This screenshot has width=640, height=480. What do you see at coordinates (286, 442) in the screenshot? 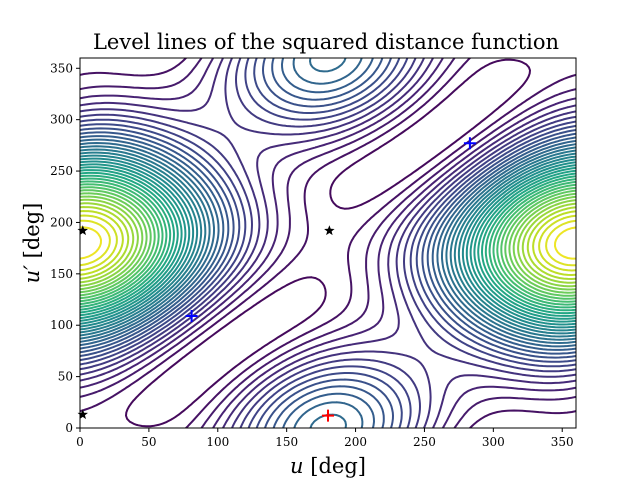
I see `x-tick-label: 150` at bounding box center [286, 442].